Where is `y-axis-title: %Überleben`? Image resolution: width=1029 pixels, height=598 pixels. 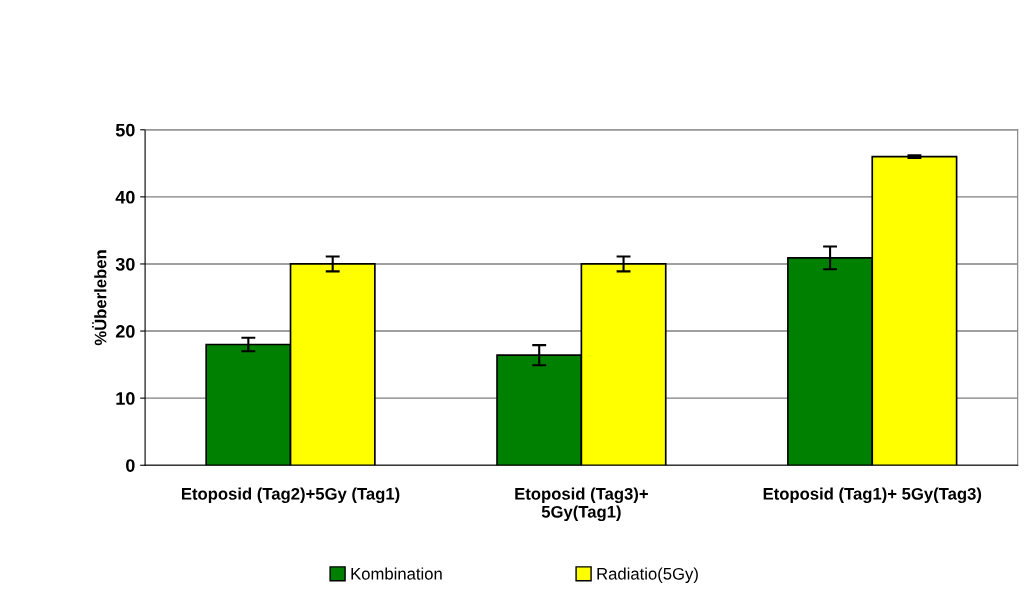
y-axis-title: %Überleben is located at coordinates (99, 298).